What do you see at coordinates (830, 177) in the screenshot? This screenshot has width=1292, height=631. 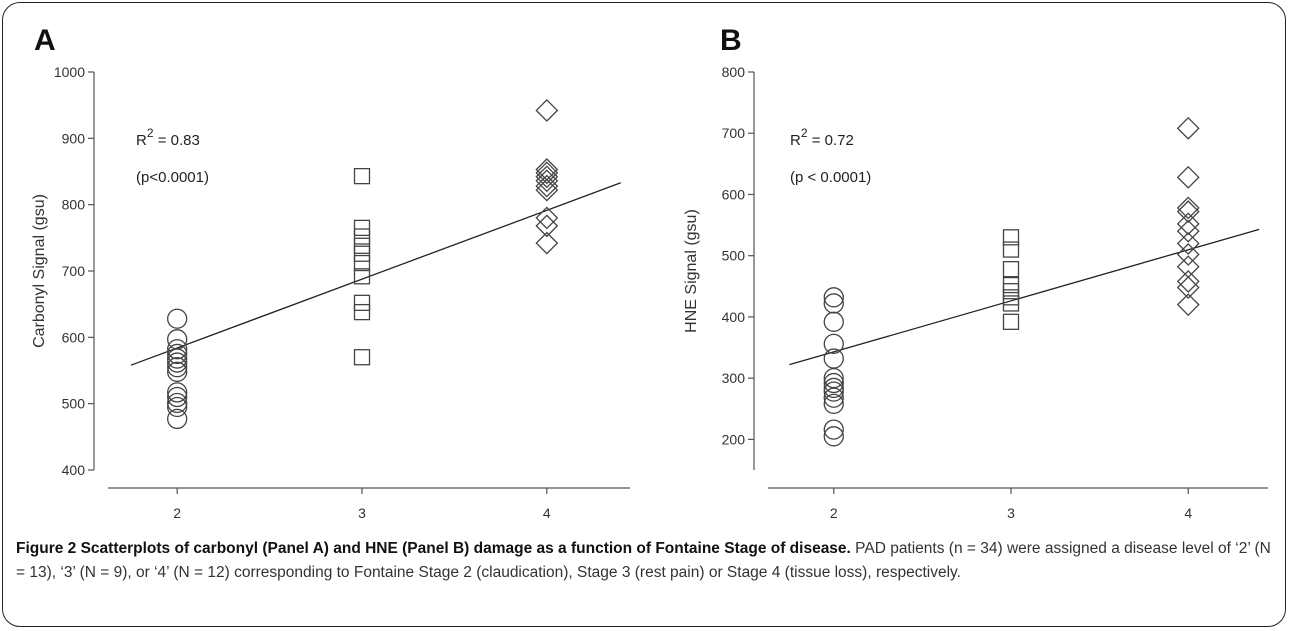 I see `p-value-label: (p < 0.0001)` at bounding box center [830, 177].